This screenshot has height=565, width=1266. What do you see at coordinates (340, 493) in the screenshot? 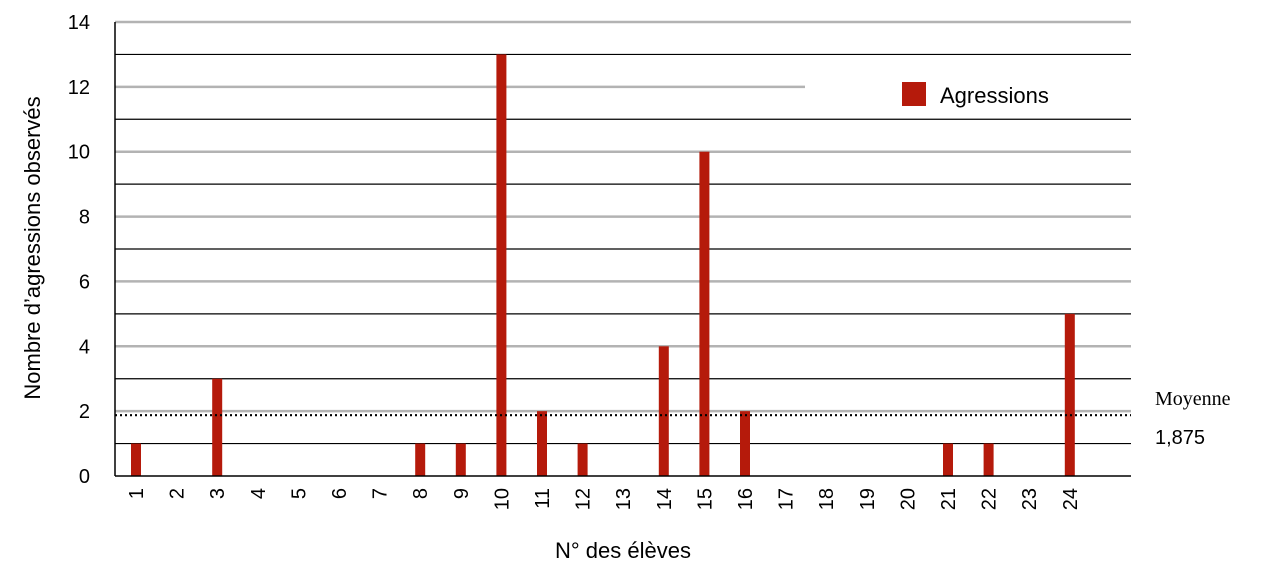
I see `x-tick-label: 6` at bounding box center [340, 493].